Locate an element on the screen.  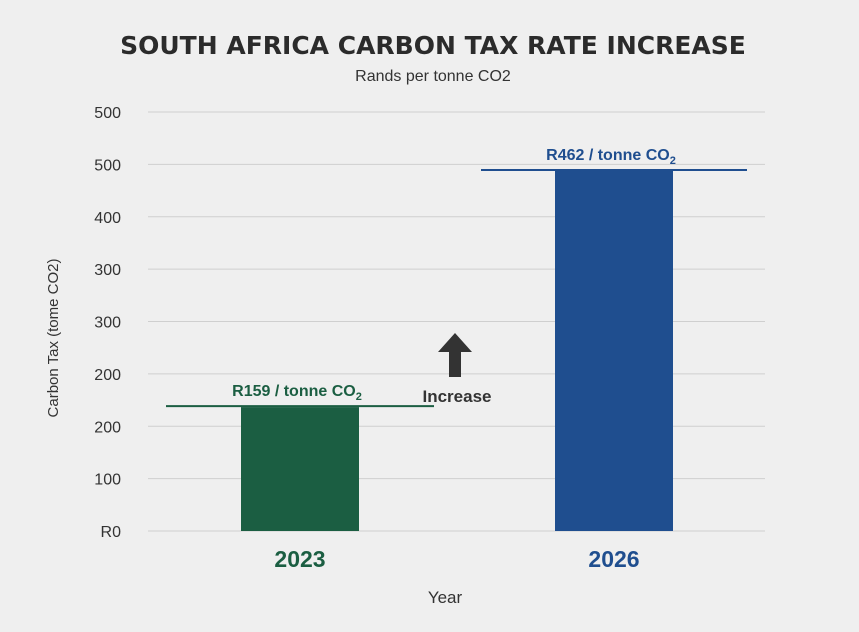
y-tick-label: 100 is located at coordinates (107, 480).